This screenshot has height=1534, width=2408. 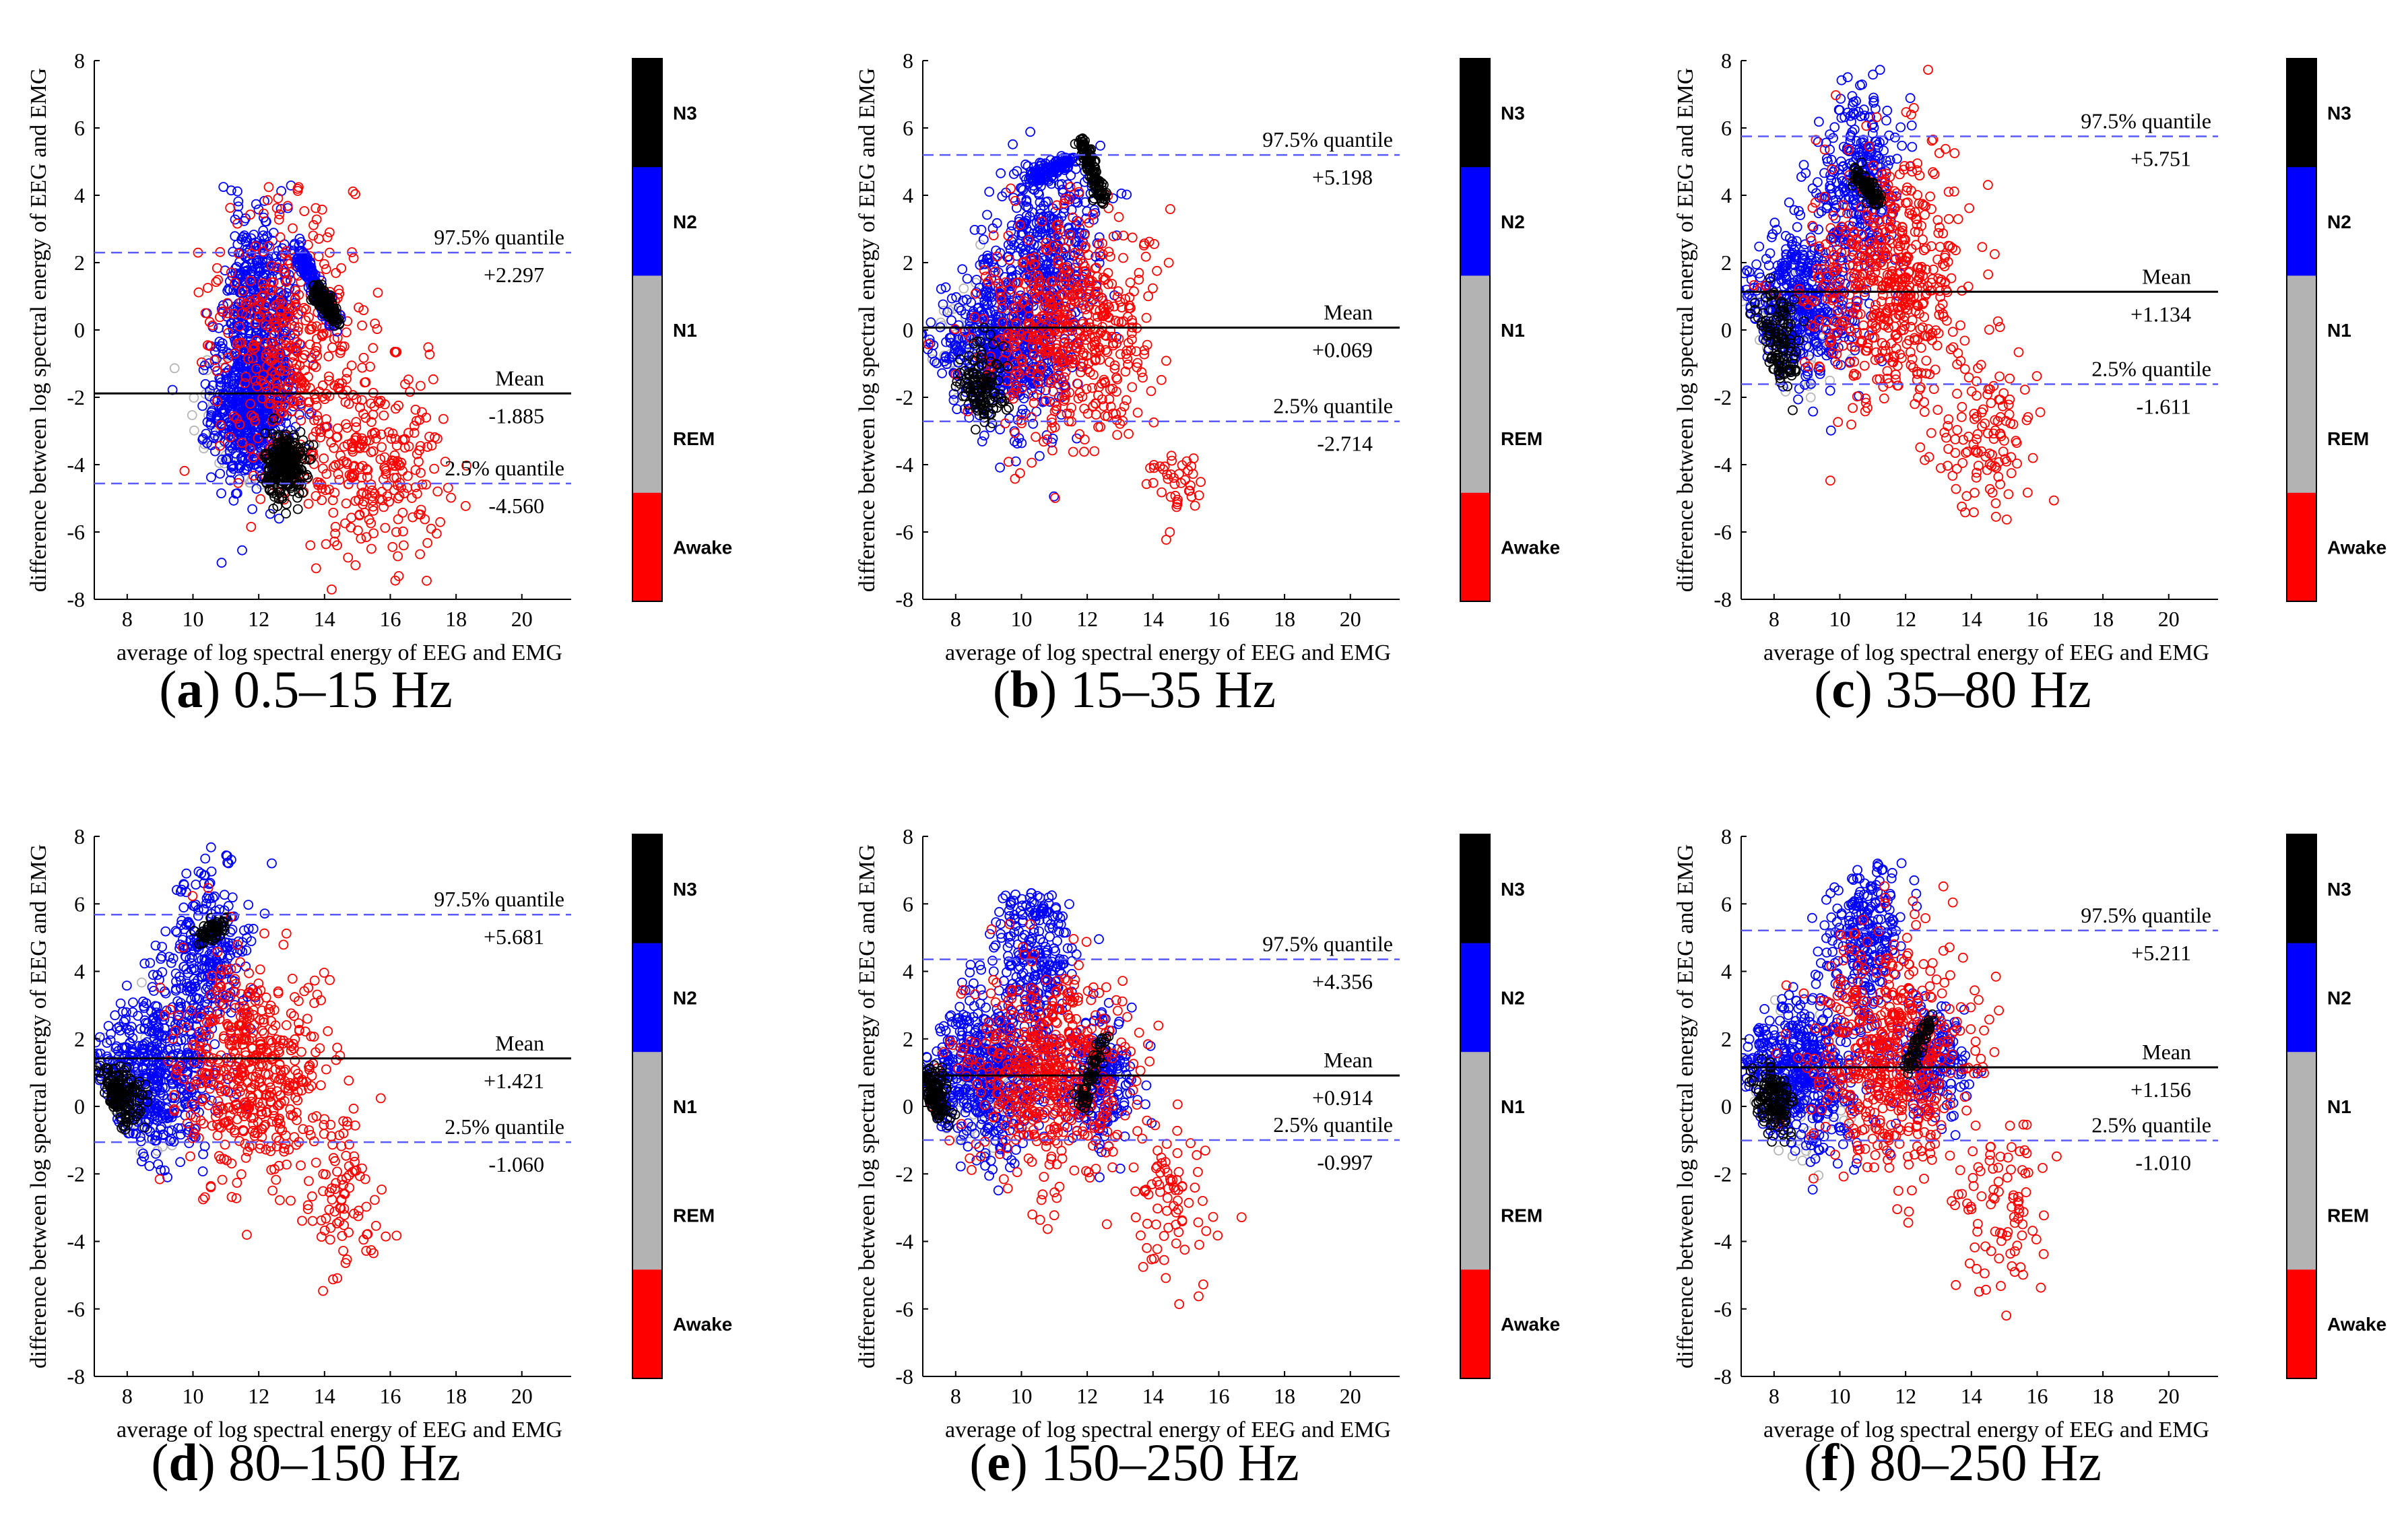 I want to click on x-tick-label: 10, so click(x=1021, y=619).